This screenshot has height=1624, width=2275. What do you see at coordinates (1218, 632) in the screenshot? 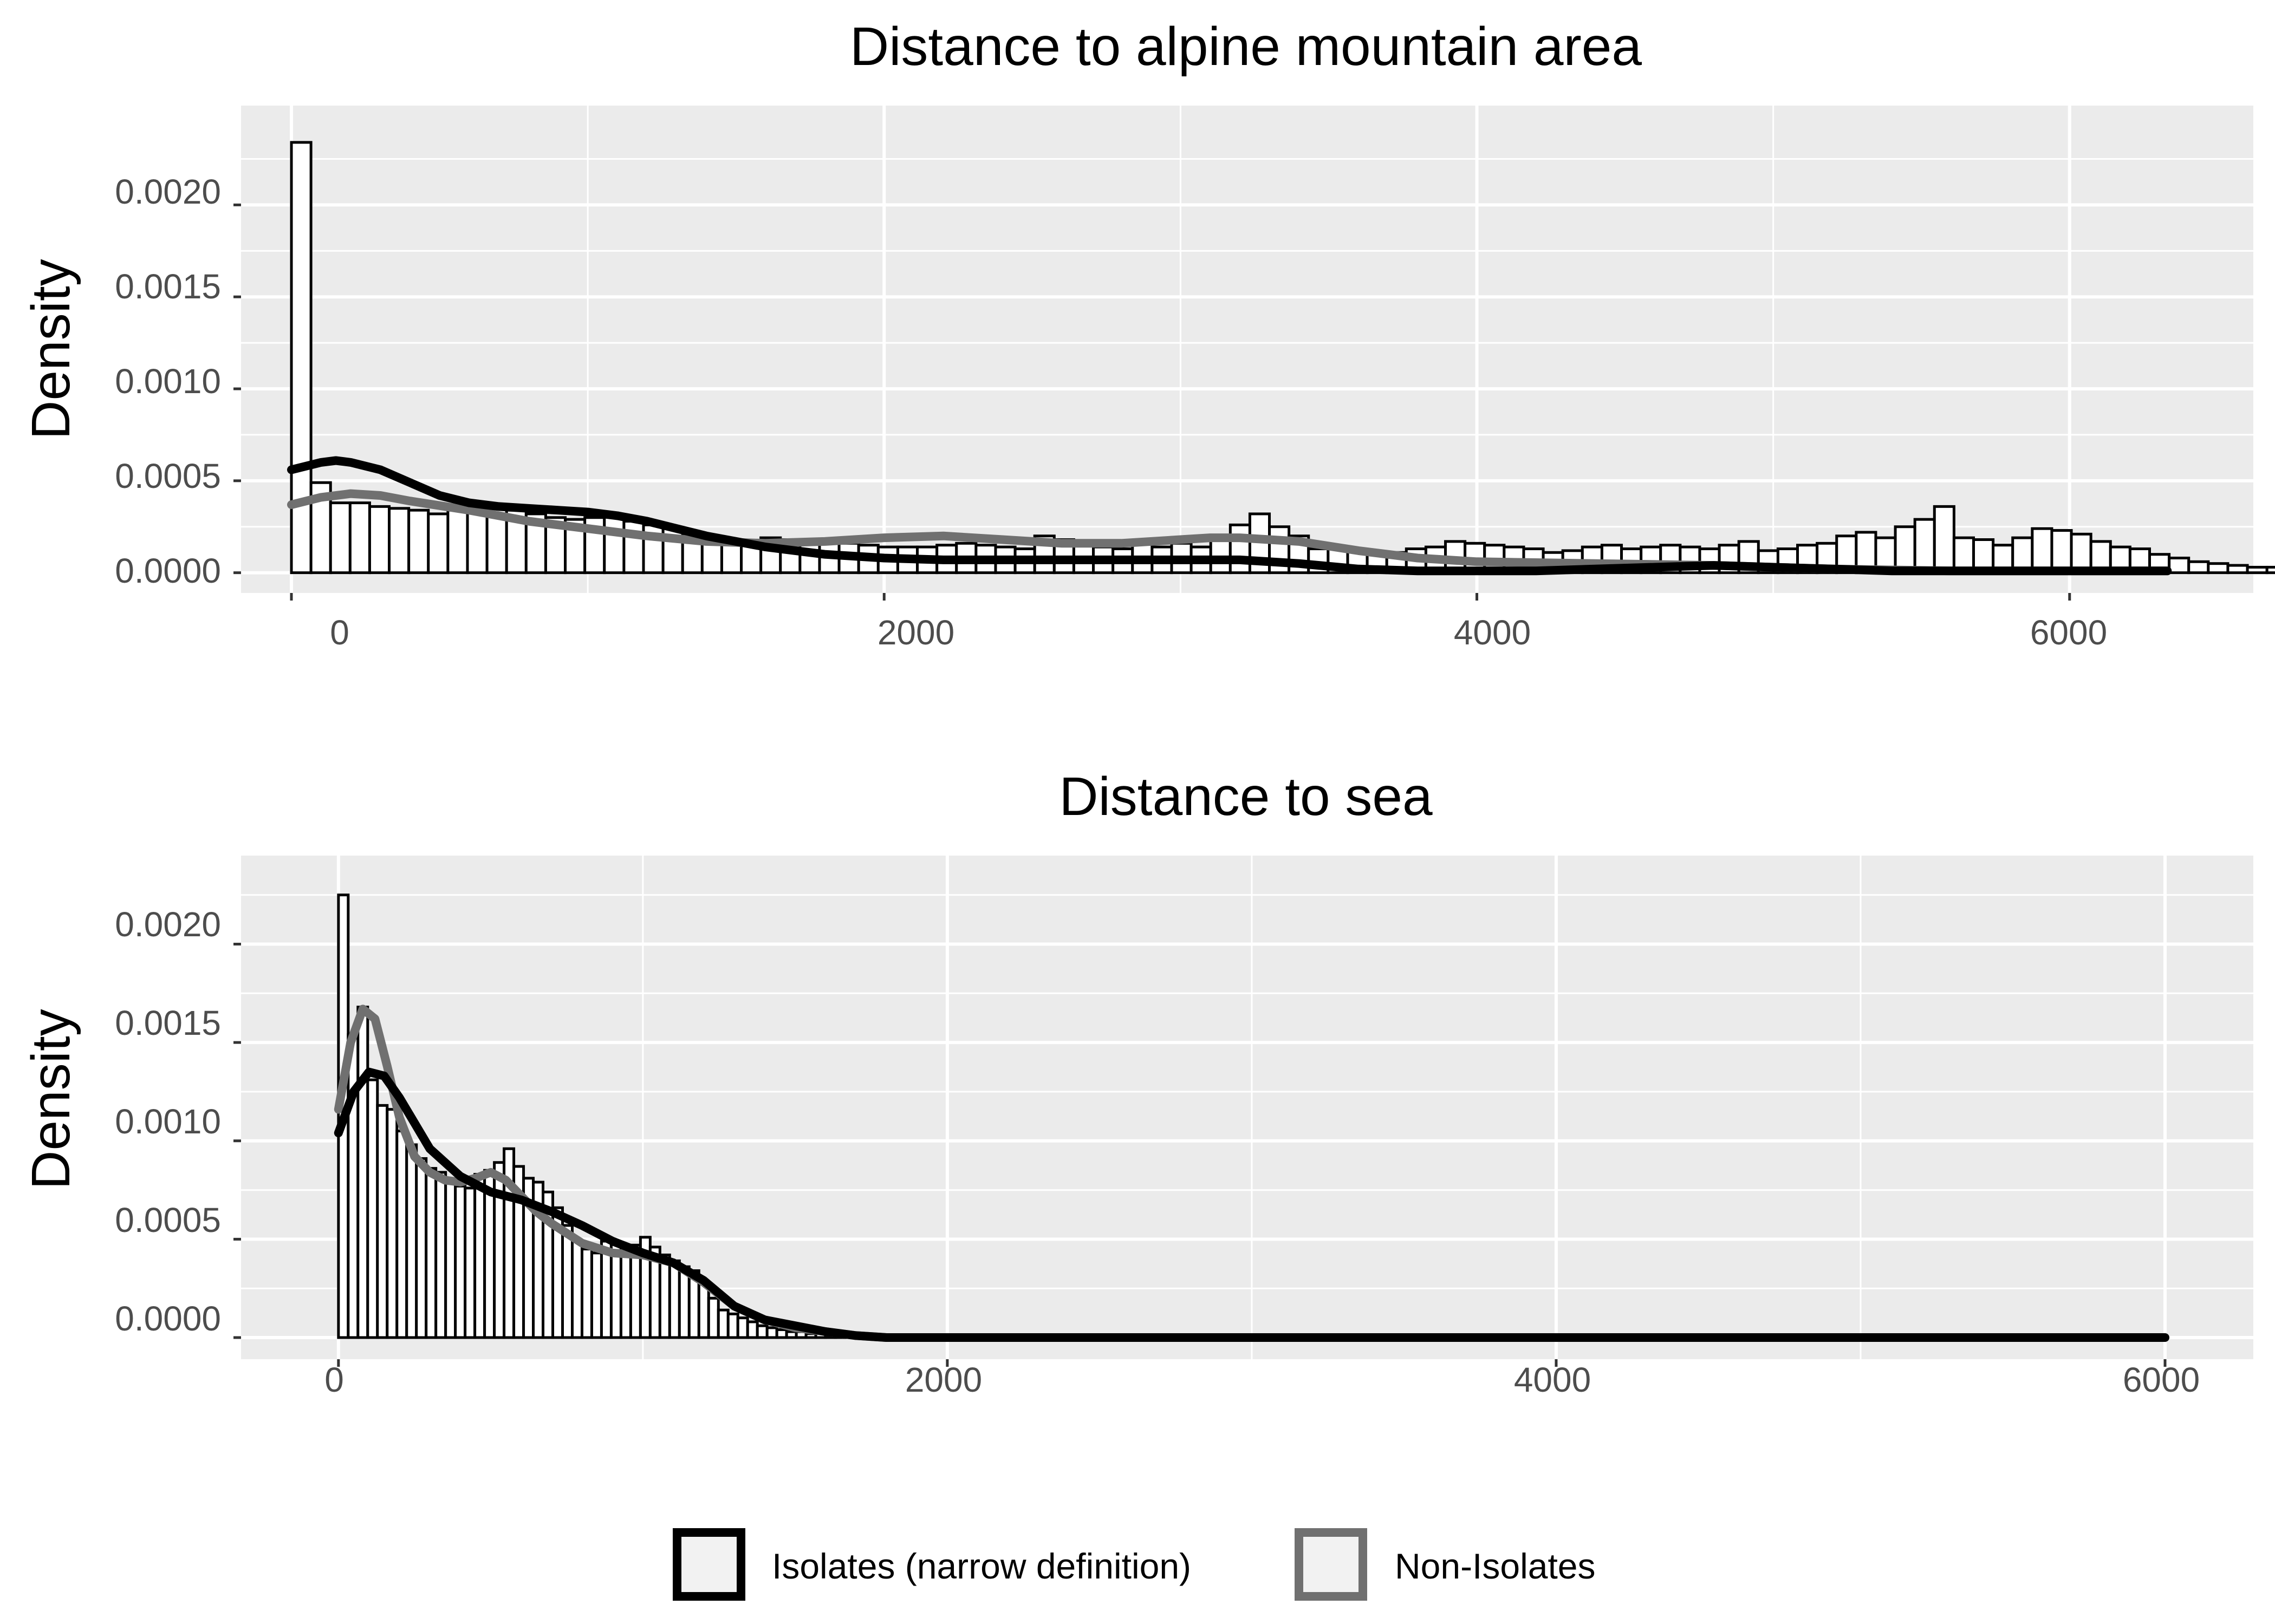
I see `x-axis-1: 0 2000 4000 6000` at bounding box center [1218, 632].